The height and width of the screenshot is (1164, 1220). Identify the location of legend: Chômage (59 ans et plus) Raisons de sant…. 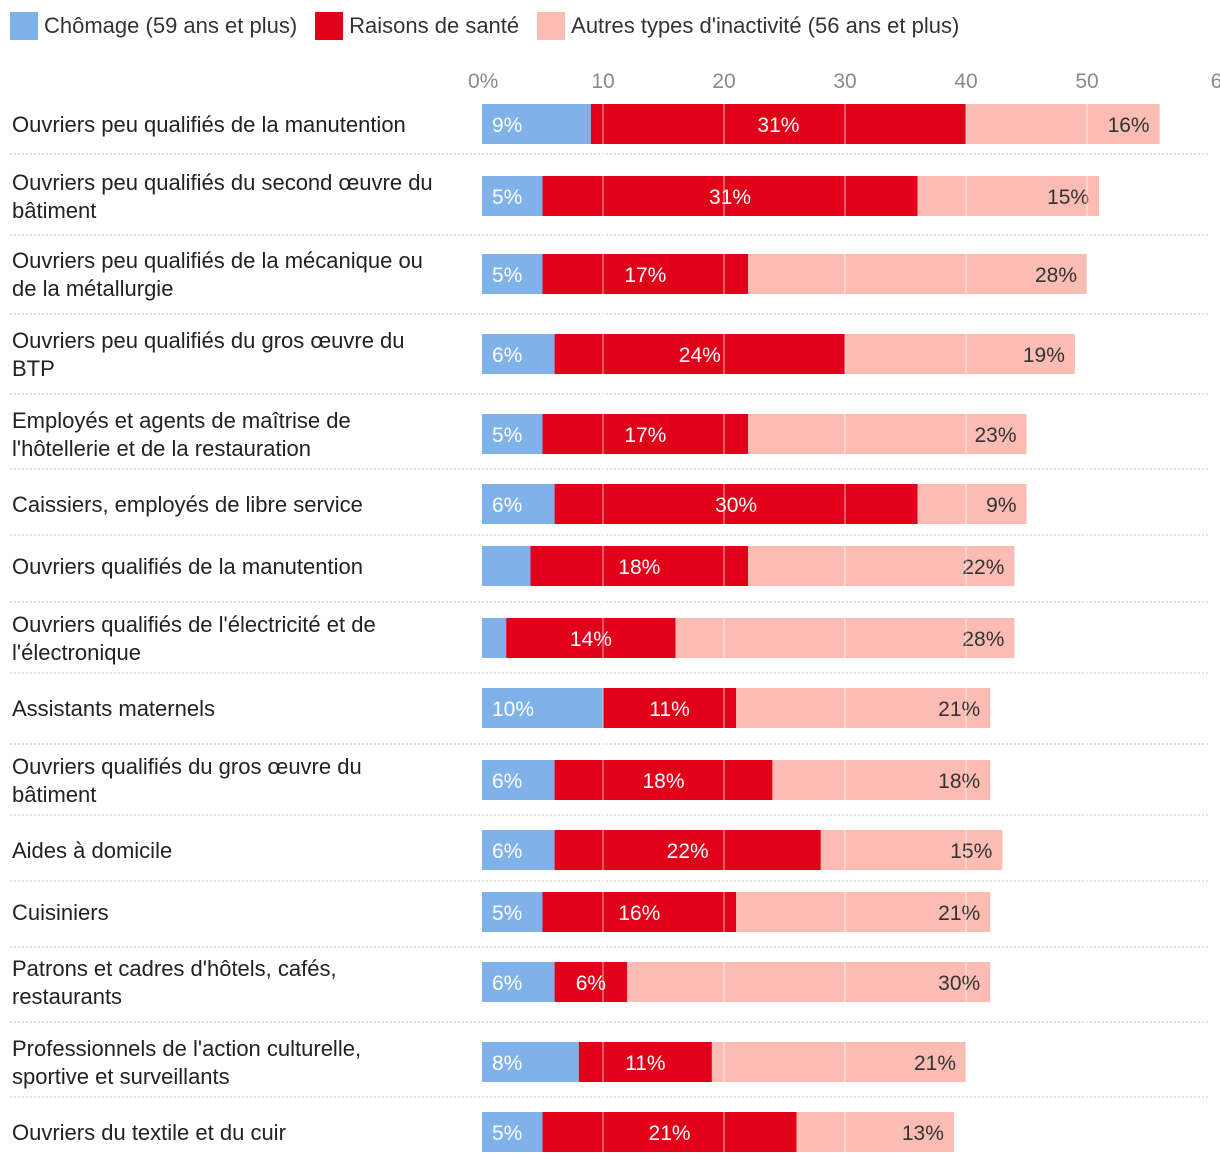
(493, 26).